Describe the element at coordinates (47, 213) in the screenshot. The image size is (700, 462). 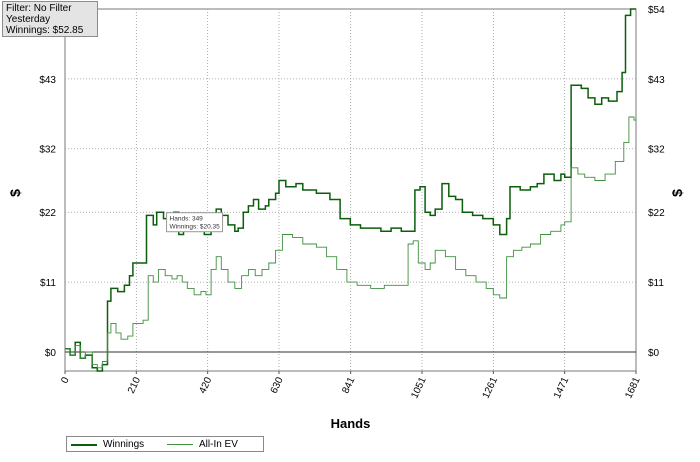
I see `y-tick-label-left: $22` at that location.